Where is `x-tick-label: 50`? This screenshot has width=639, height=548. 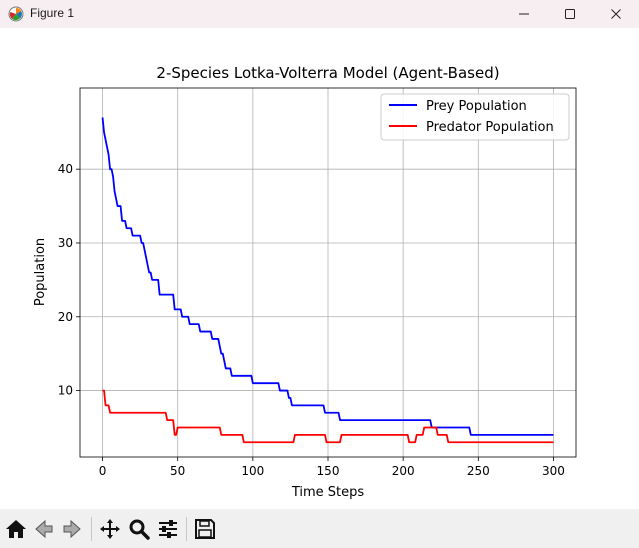 x-tick-label: 50 is located at coordinates (177, 471).